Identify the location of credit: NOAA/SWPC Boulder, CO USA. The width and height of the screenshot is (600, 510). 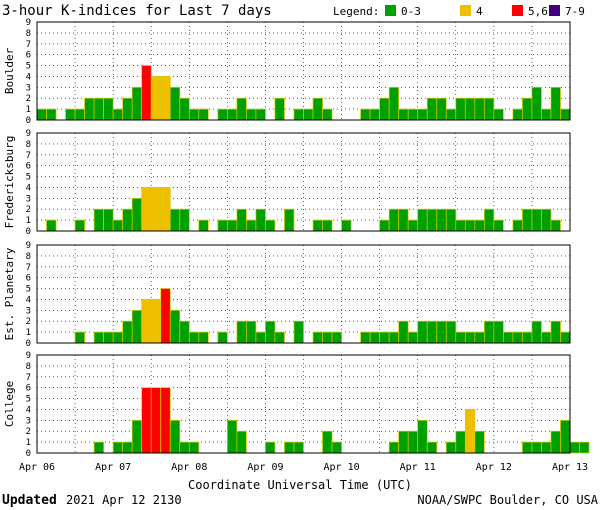
(507, 500).